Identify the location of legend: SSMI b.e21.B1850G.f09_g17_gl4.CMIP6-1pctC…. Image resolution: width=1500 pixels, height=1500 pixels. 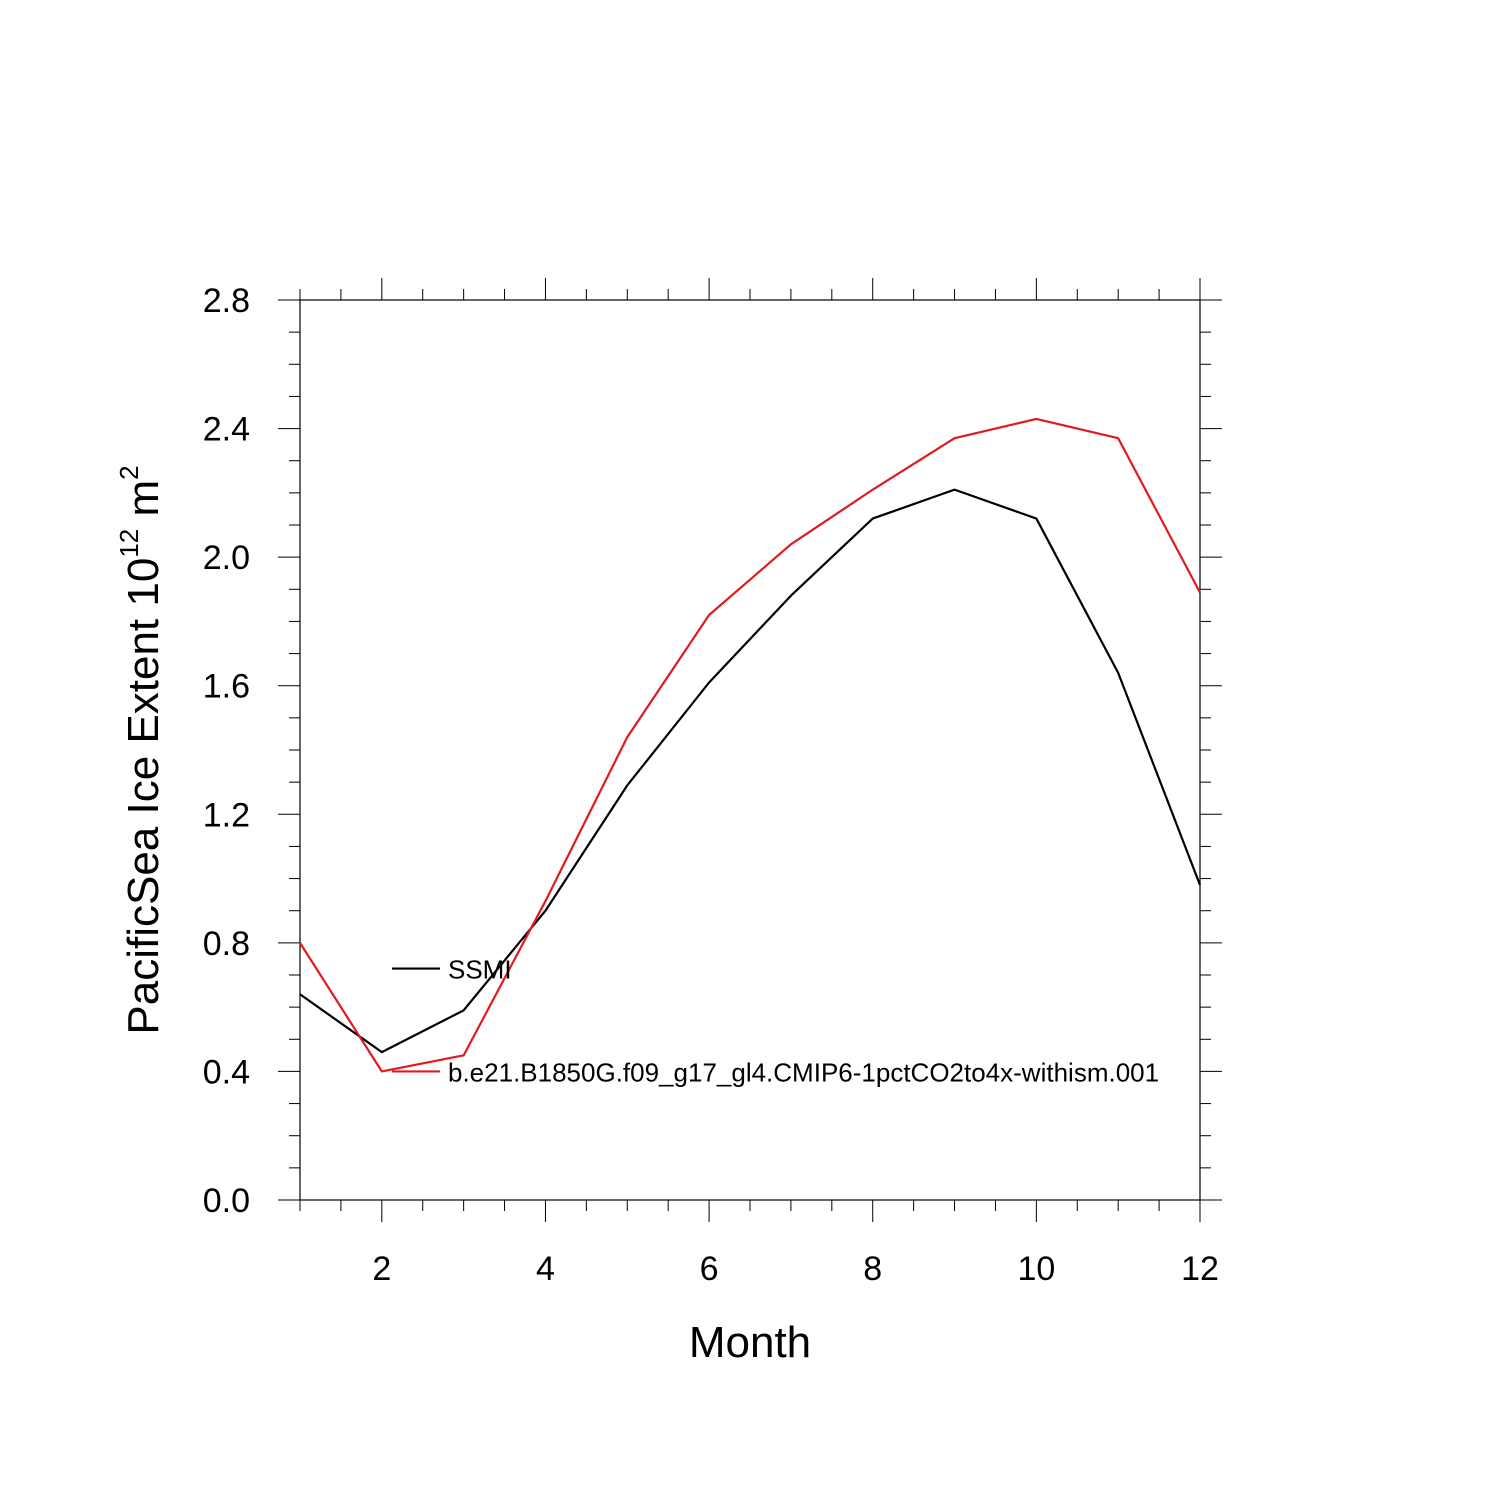
(775, 1021).